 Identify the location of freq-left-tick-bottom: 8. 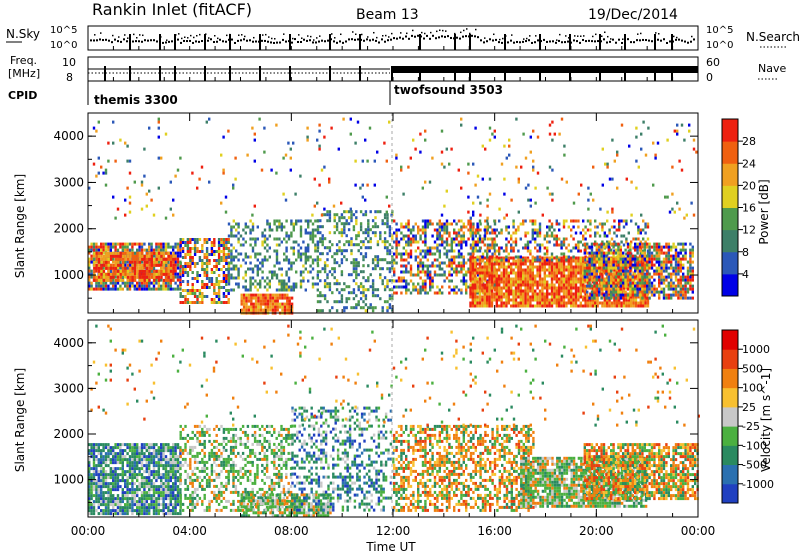
(69, 77).